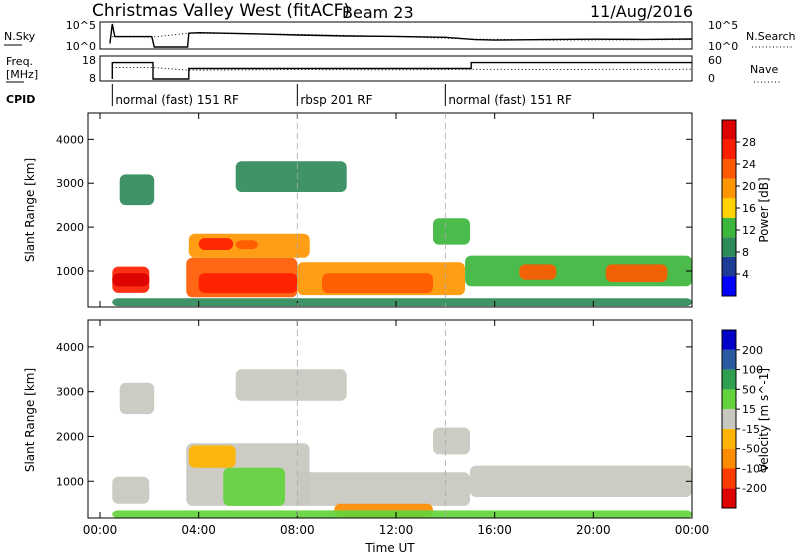 The image size is (800, 554). What do you see at coordinates (389, 547) in the screenshot?
I see `velocity-xlabel: Time UT` at bounding box center [389, 547].